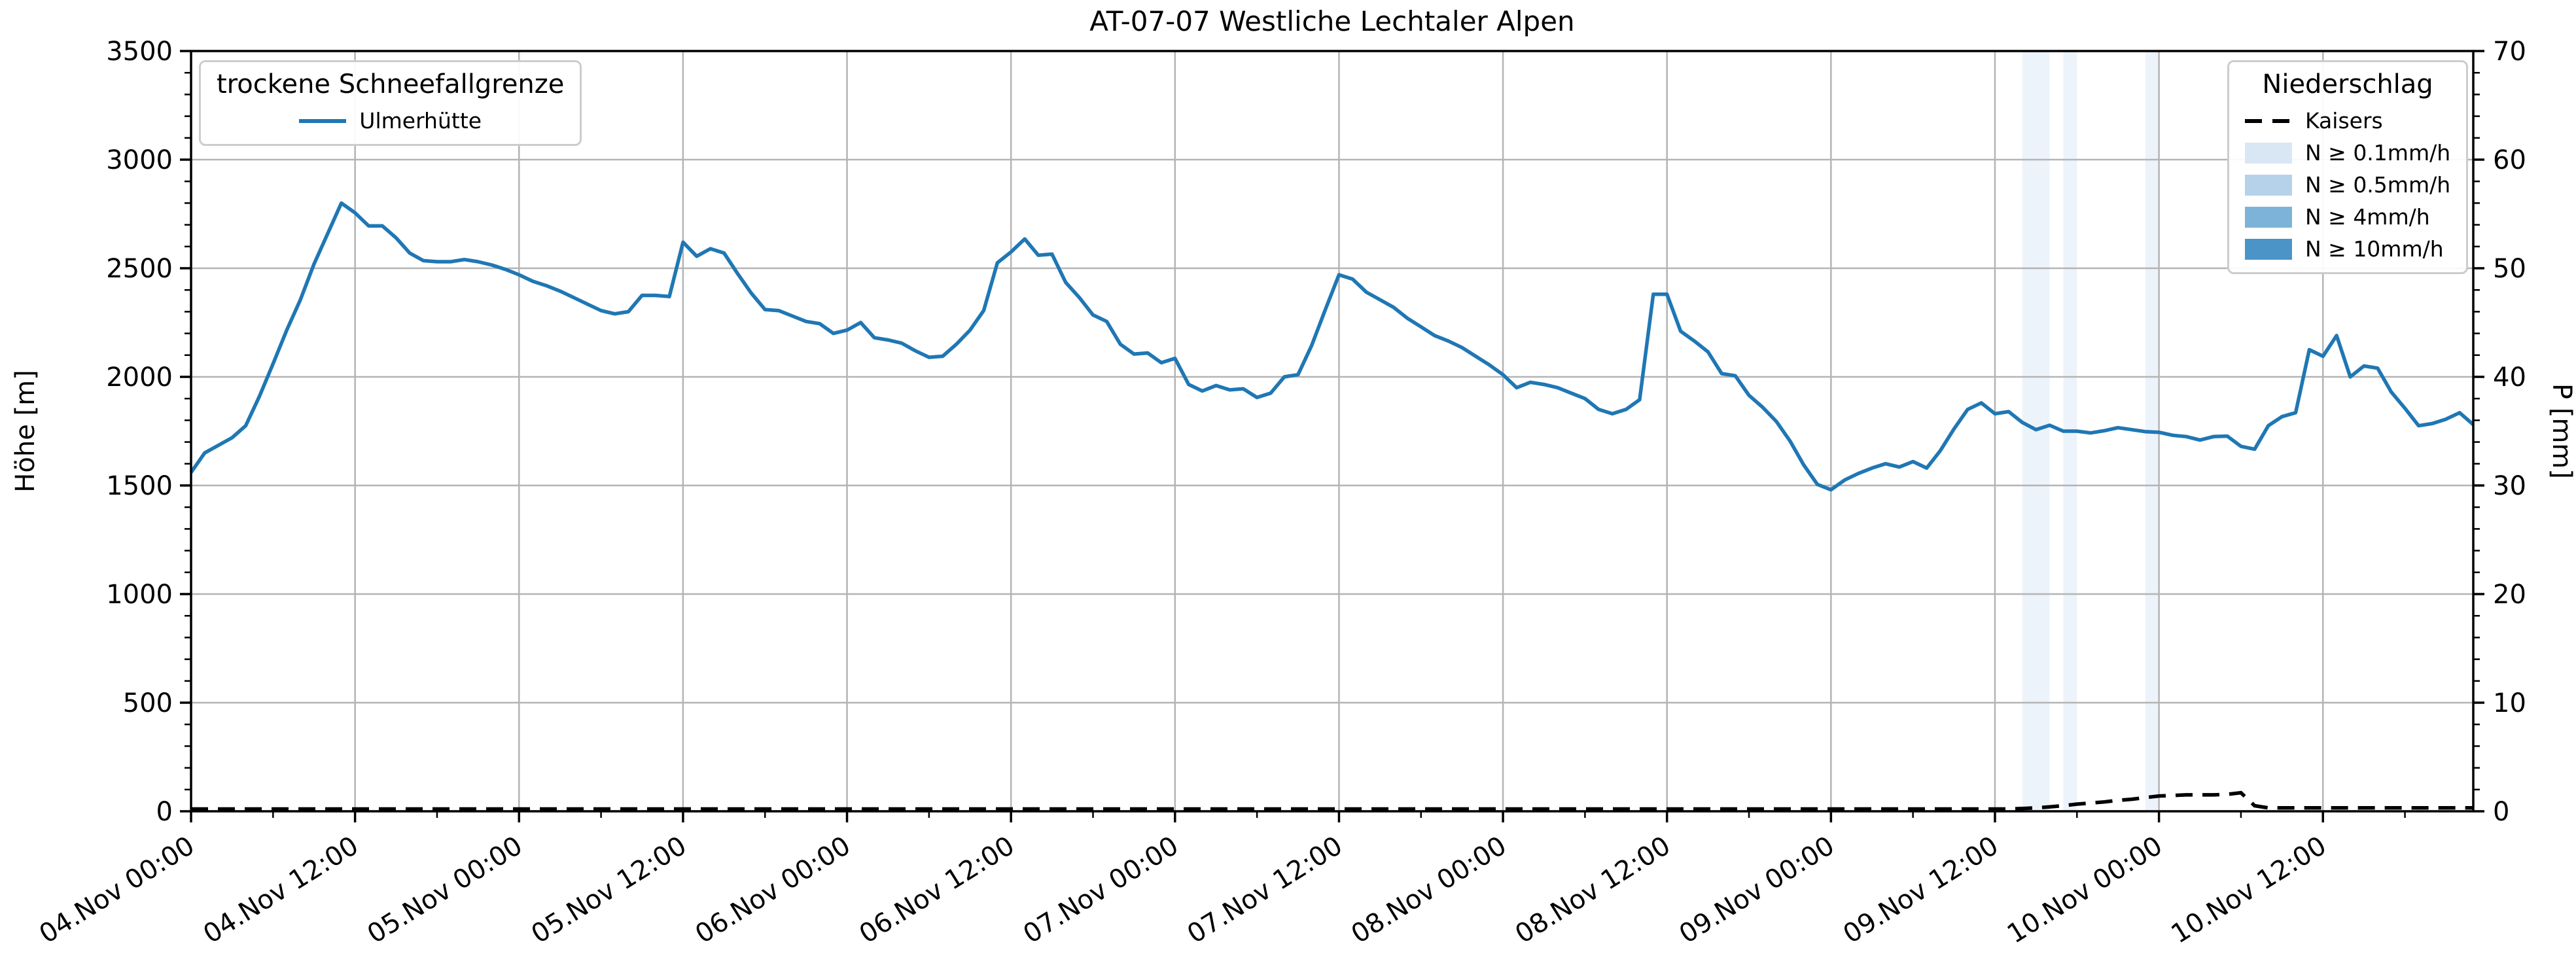 The width and height of the screenshot is (2576, 967). I want to click on legend-entry-label: N ≥ 0.1mm/h, so click(2378, 153).